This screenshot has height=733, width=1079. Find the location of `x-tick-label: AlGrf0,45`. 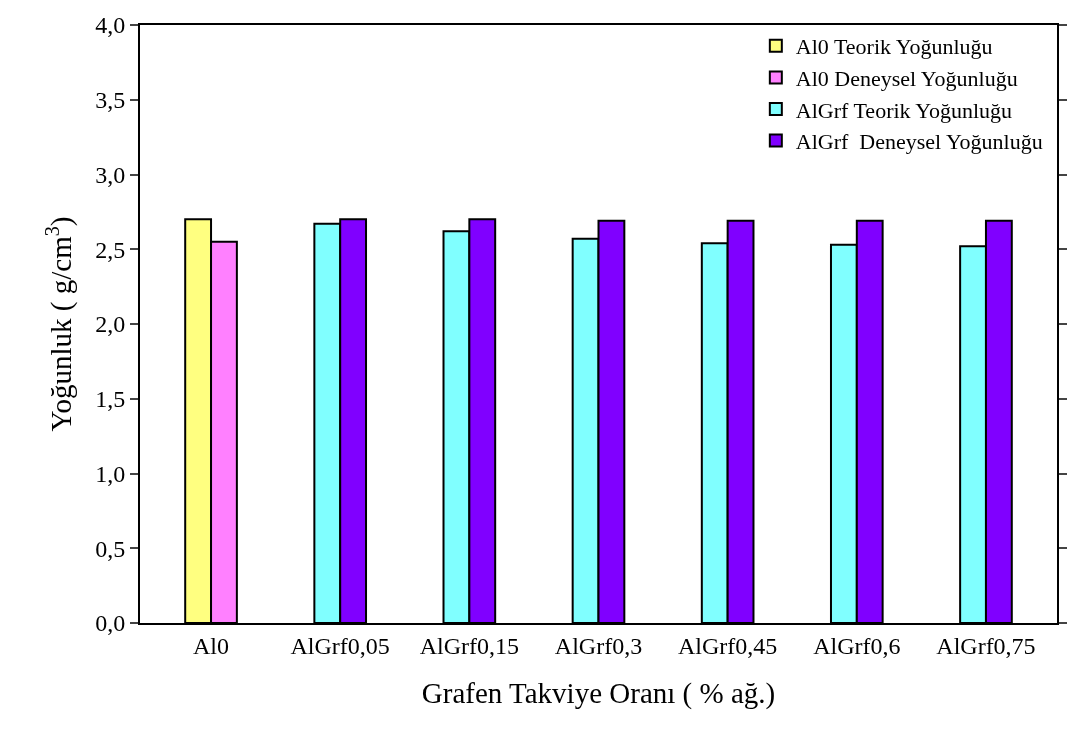

x-tick-label: AlGrf0,45 is located at coordinates (727, 645).